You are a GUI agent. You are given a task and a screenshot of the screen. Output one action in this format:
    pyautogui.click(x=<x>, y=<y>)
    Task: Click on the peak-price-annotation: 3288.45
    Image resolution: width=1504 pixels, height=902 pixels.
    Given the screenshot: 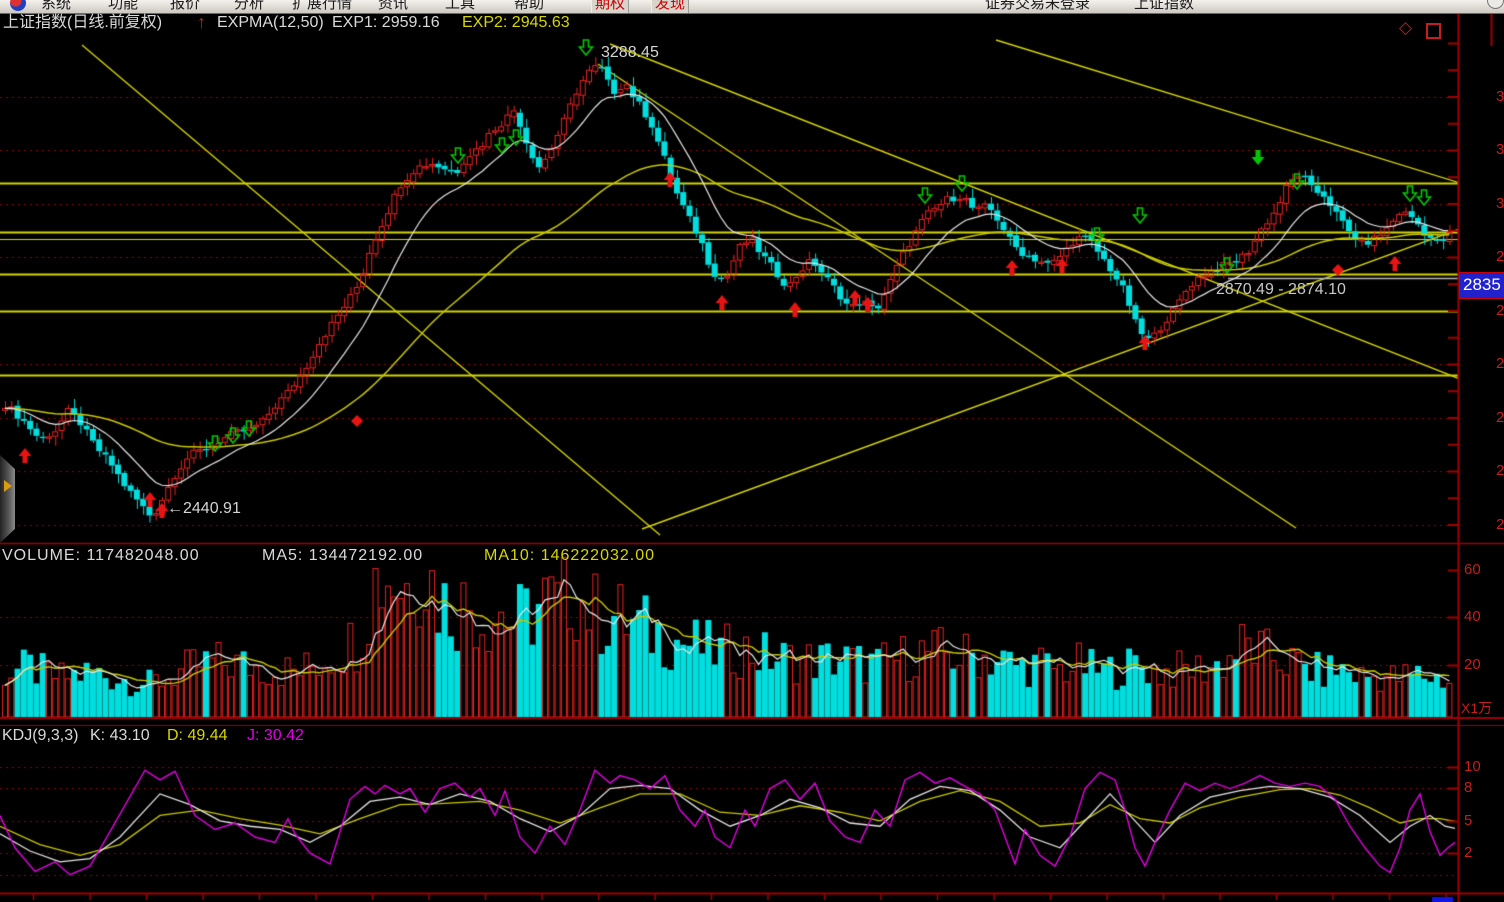 What is the action you would take?
    pyautogui.click(x=630, y=52)
    